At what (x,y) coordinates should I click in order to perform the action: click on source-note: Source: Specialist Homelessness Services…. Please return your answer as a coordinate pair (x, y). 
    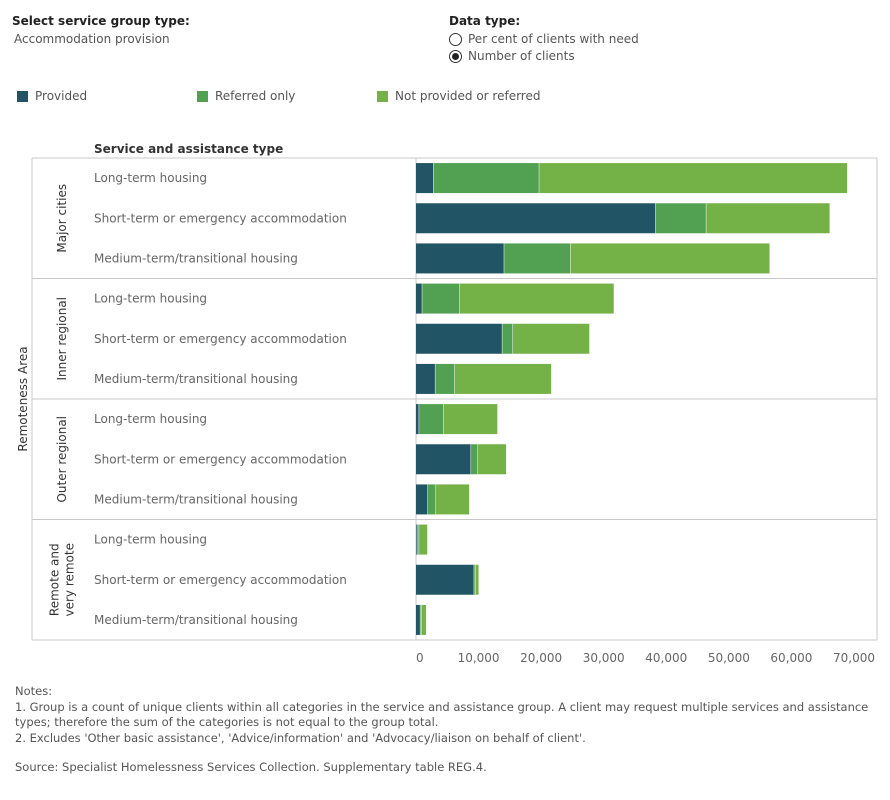
    Looking at the image, I should click on (251, 767).